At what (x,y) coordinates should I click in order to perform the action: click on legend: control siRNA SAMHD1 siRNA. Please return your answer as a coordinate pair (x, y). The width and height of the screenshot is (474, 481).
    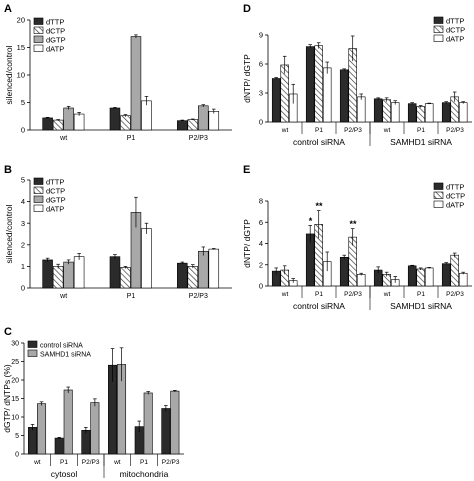
    Looking at the image, I should click on (59, 349).